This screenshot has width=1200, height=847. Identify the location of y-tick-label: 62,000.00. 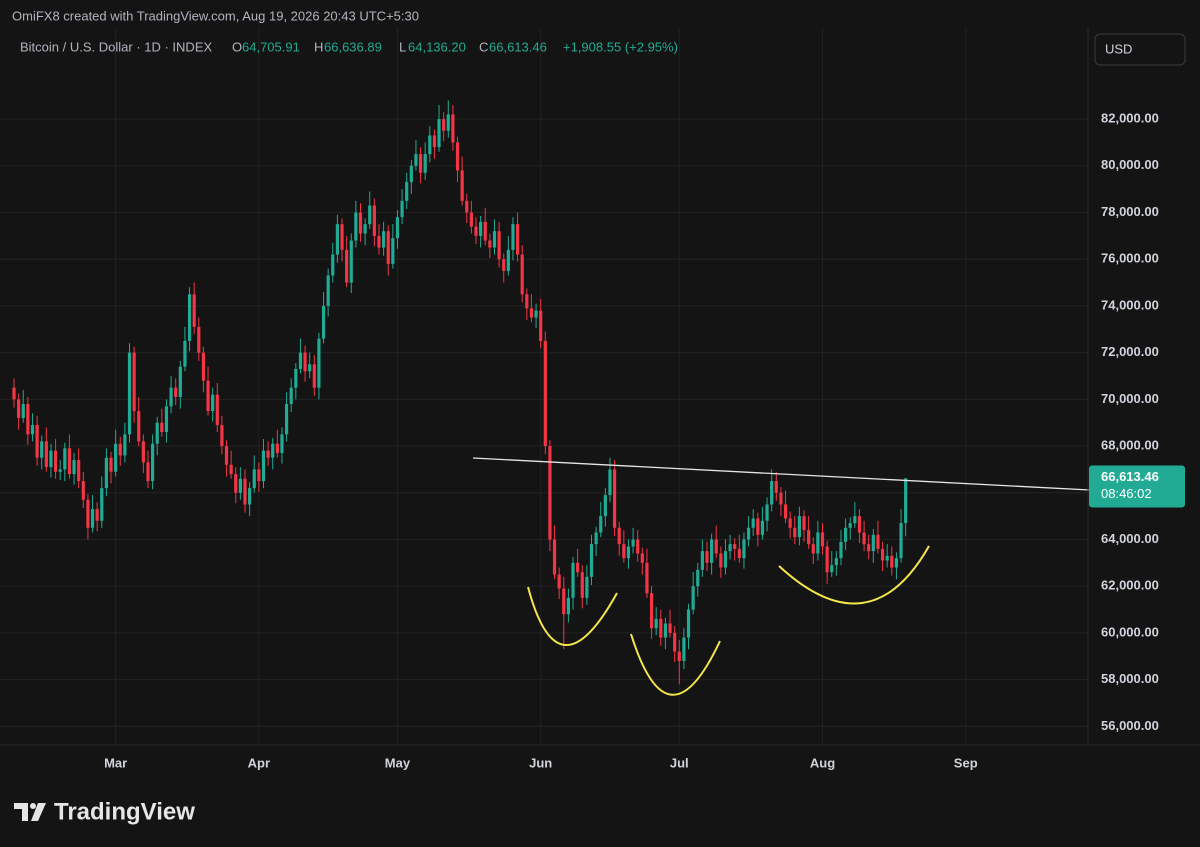
(1130, 585).